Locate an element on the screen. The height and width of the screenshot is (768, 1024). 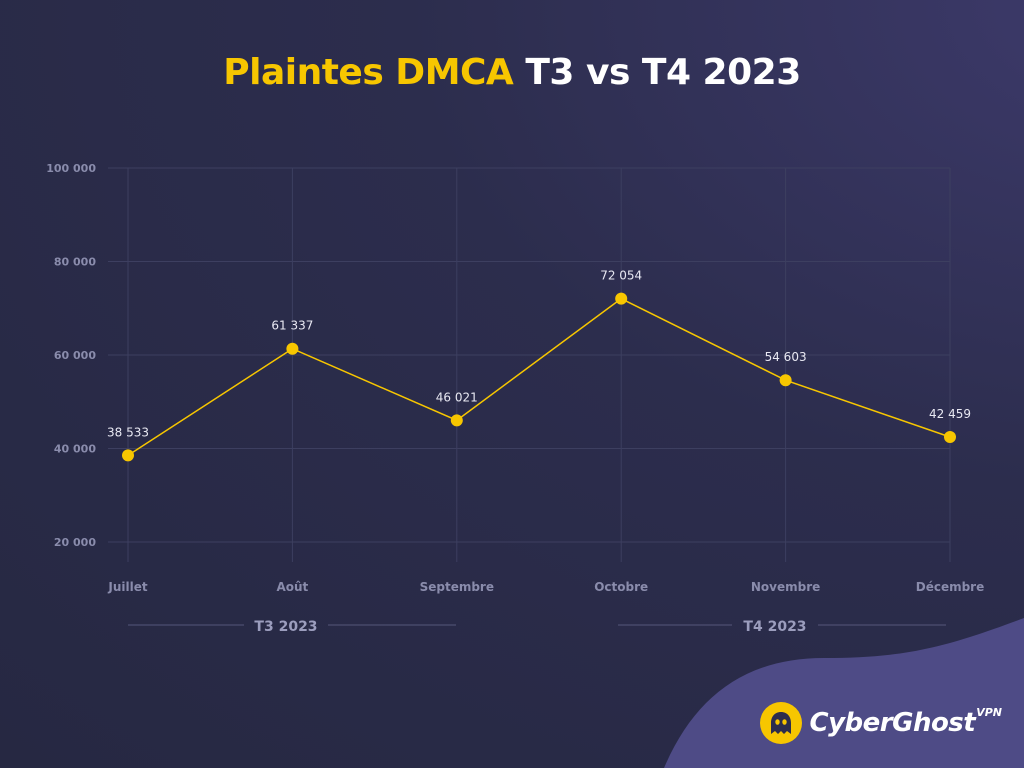
y-tick-label: 20 000 is located at coordinates (75, 542).